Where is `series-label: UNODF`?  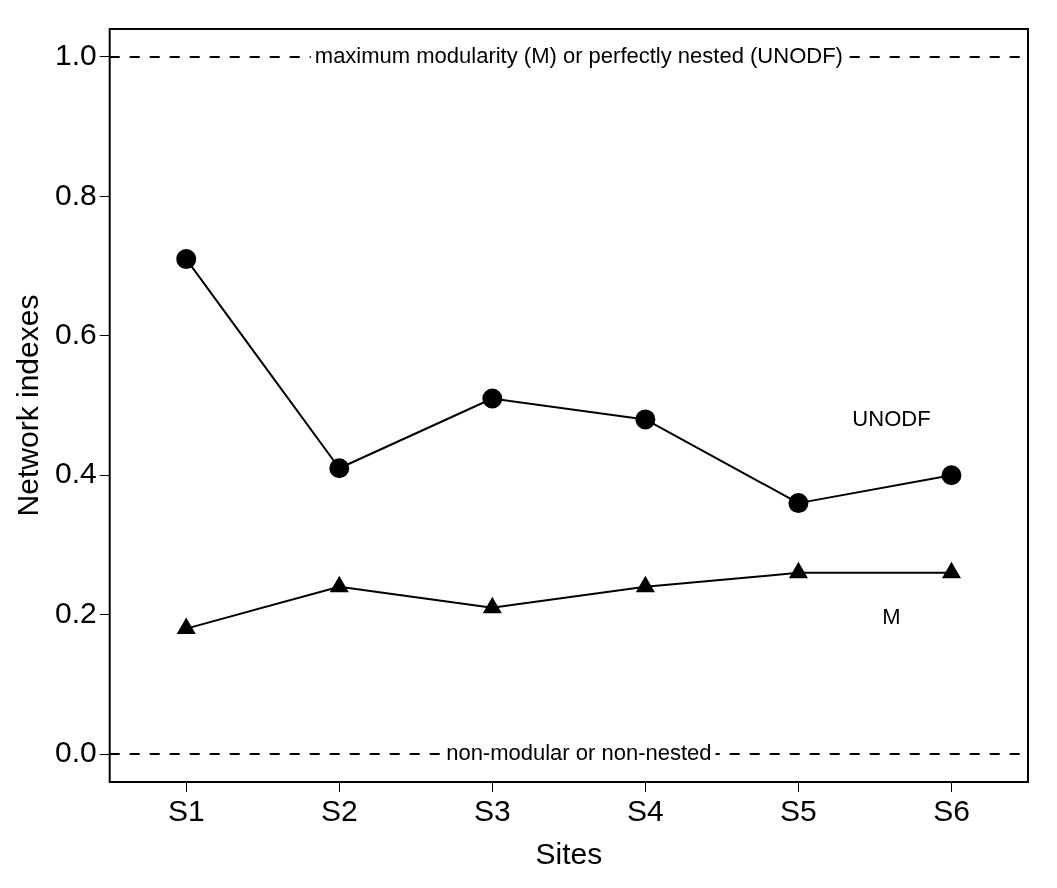 series-label: UNODF is located at coordinates (891, 419).